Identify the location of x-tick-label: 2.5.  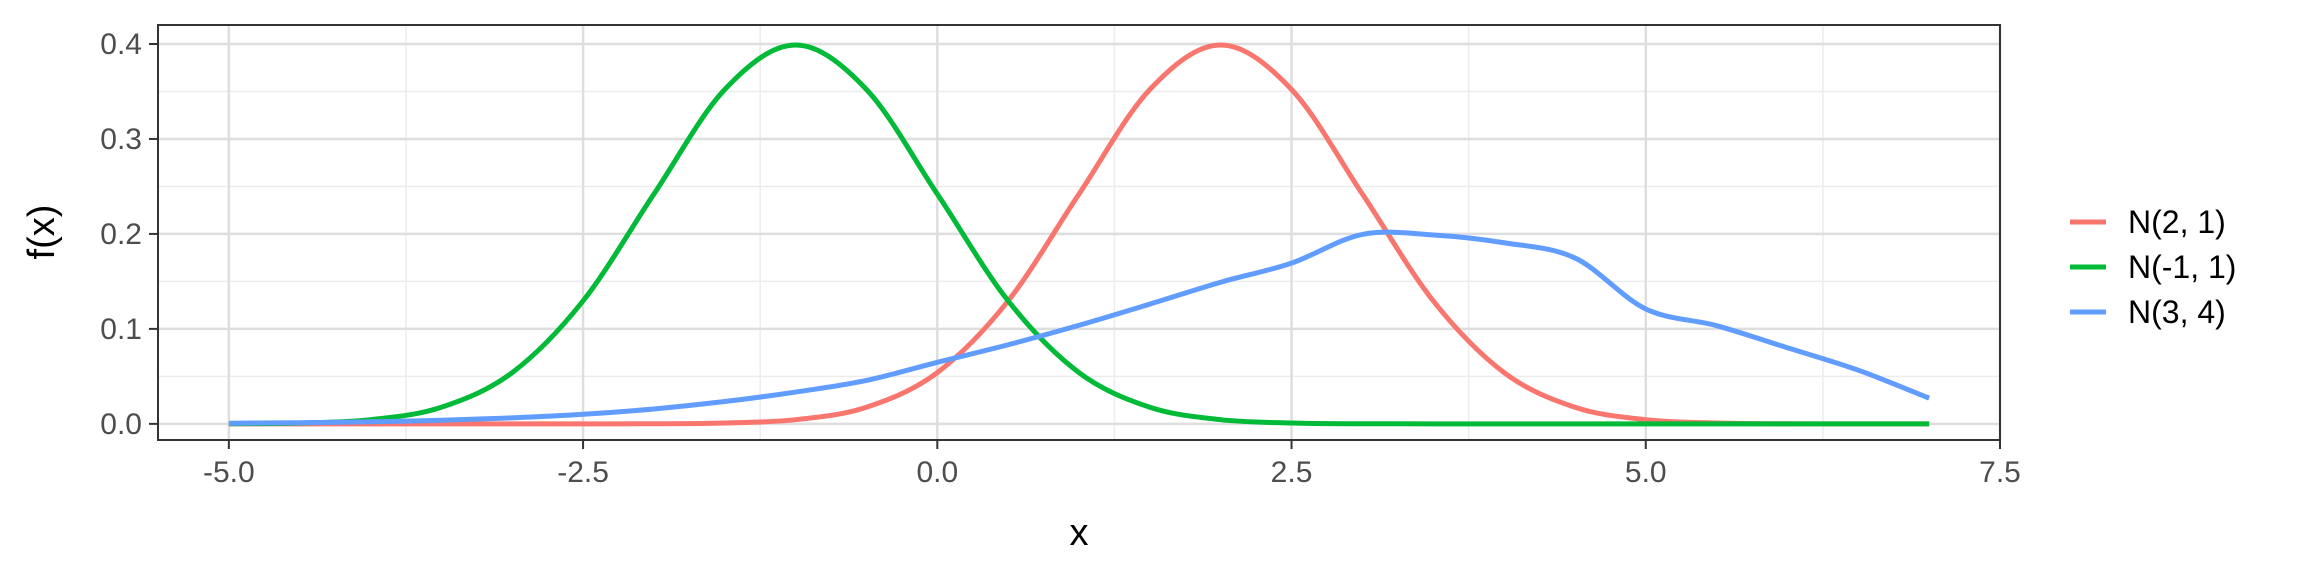
(1292, 472).